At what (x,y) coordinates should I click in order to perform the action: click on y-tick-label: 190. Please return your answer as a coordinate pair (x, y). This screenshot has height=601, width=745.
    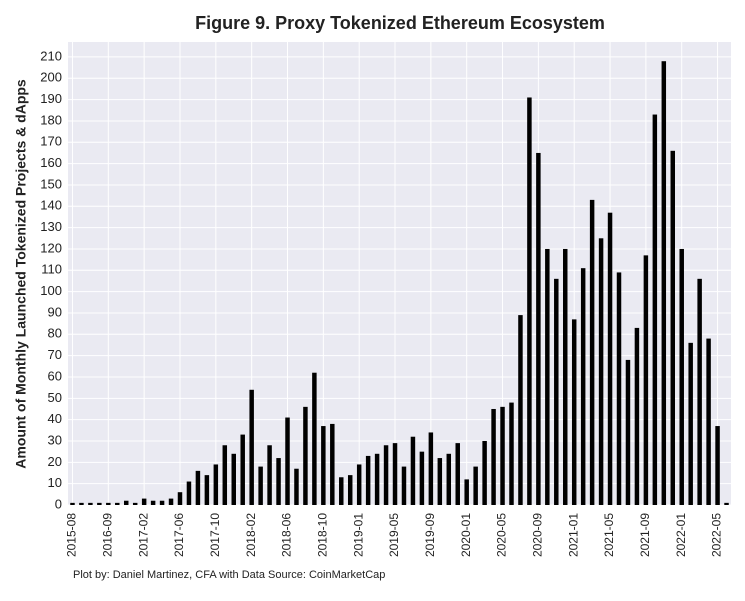
    Looking at the image, I should click on (51, 98).